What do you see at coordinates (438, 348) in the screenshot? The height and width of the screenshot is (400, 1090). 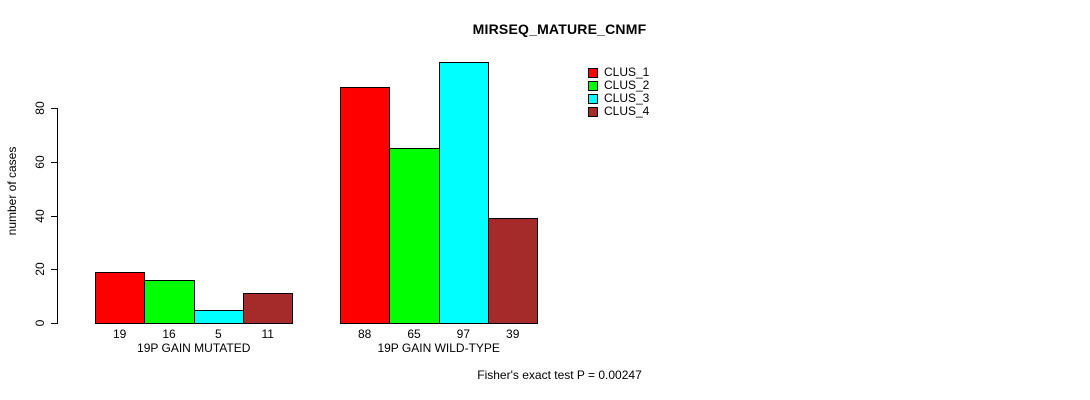 I see `category-label: 19P GAIN WILD-TYPE` at bounding box center [438, 348].